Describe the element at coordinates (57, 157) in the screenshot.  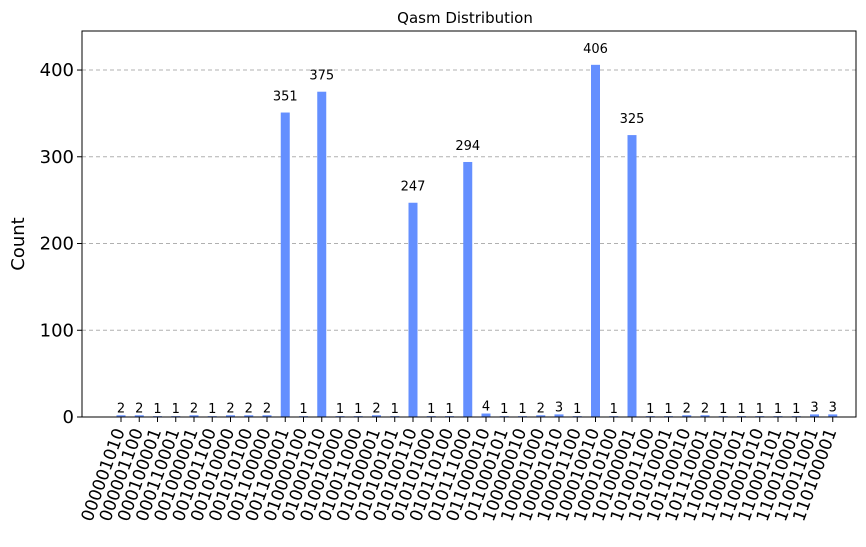
I see `y-tick-label: 300` at that location.